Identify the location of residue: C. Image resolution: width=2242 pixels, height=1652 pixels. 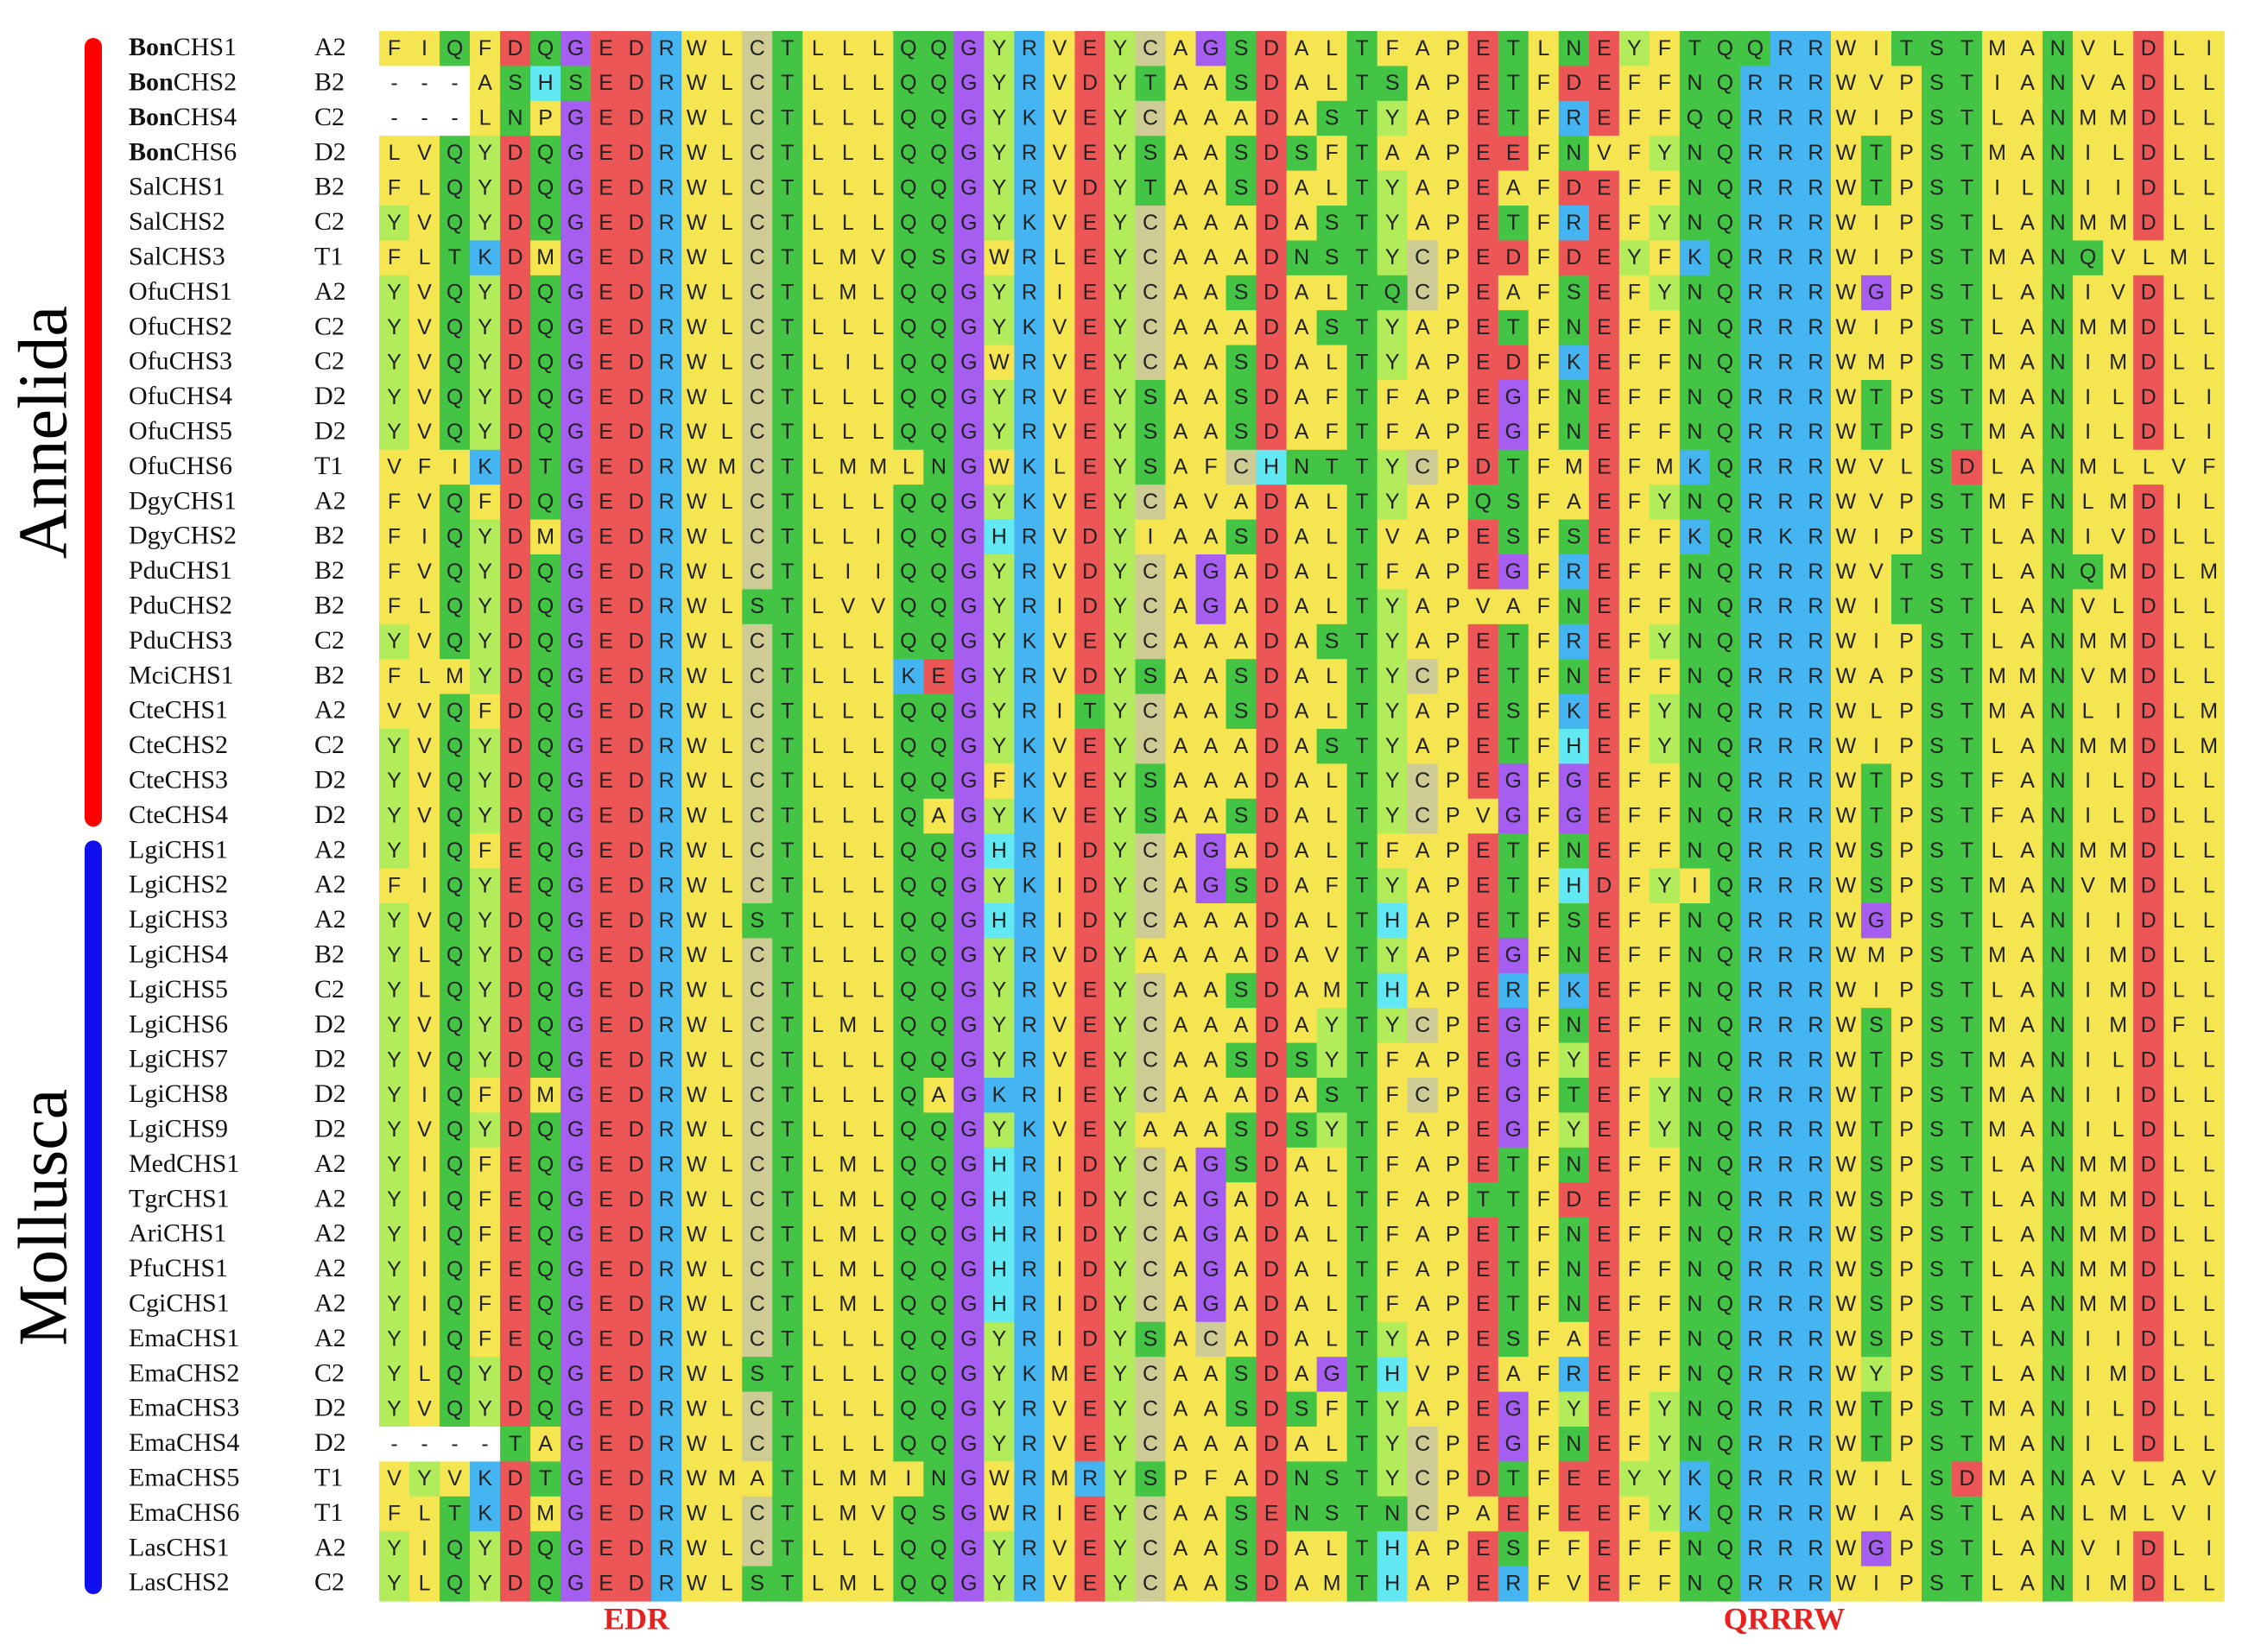
(758, 990).